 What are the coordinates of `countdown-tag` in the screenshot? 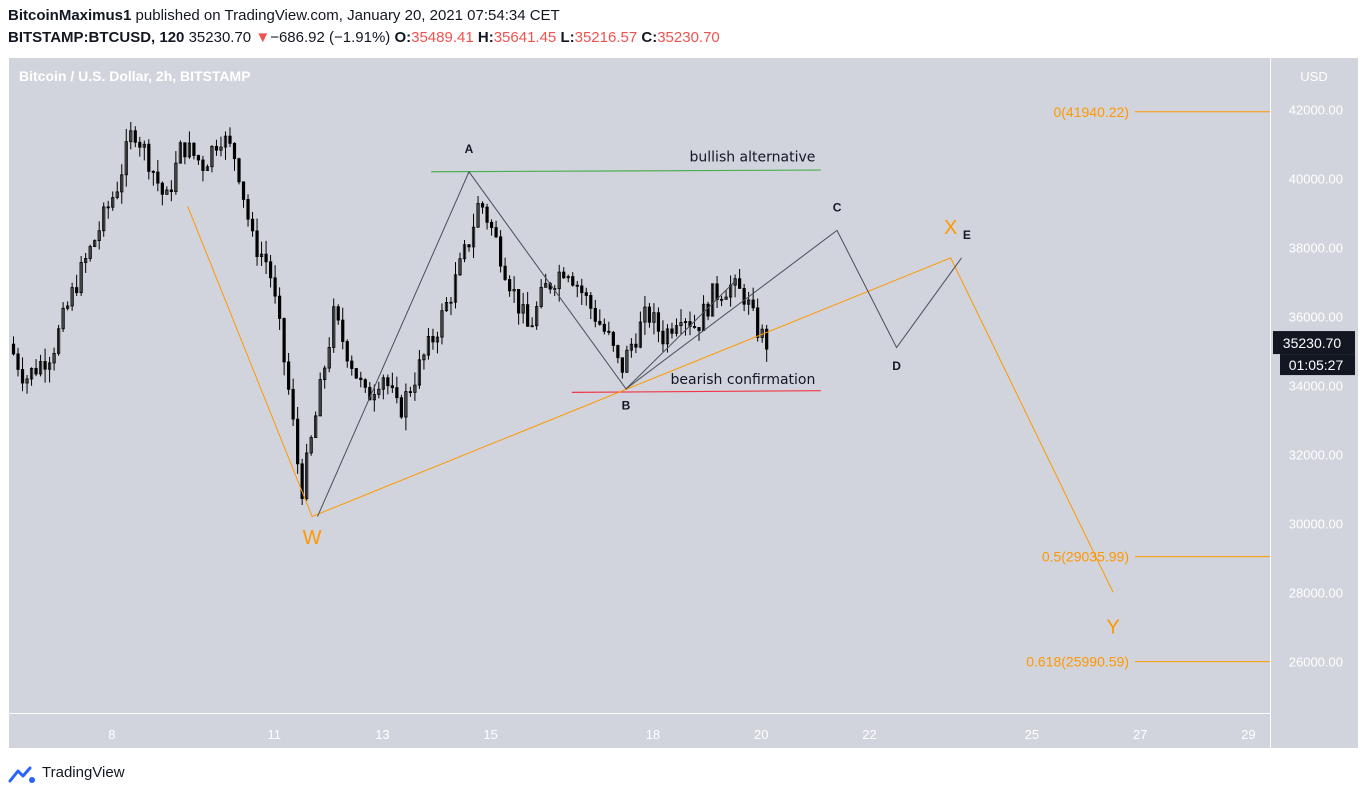 It's located at (1317, 365).